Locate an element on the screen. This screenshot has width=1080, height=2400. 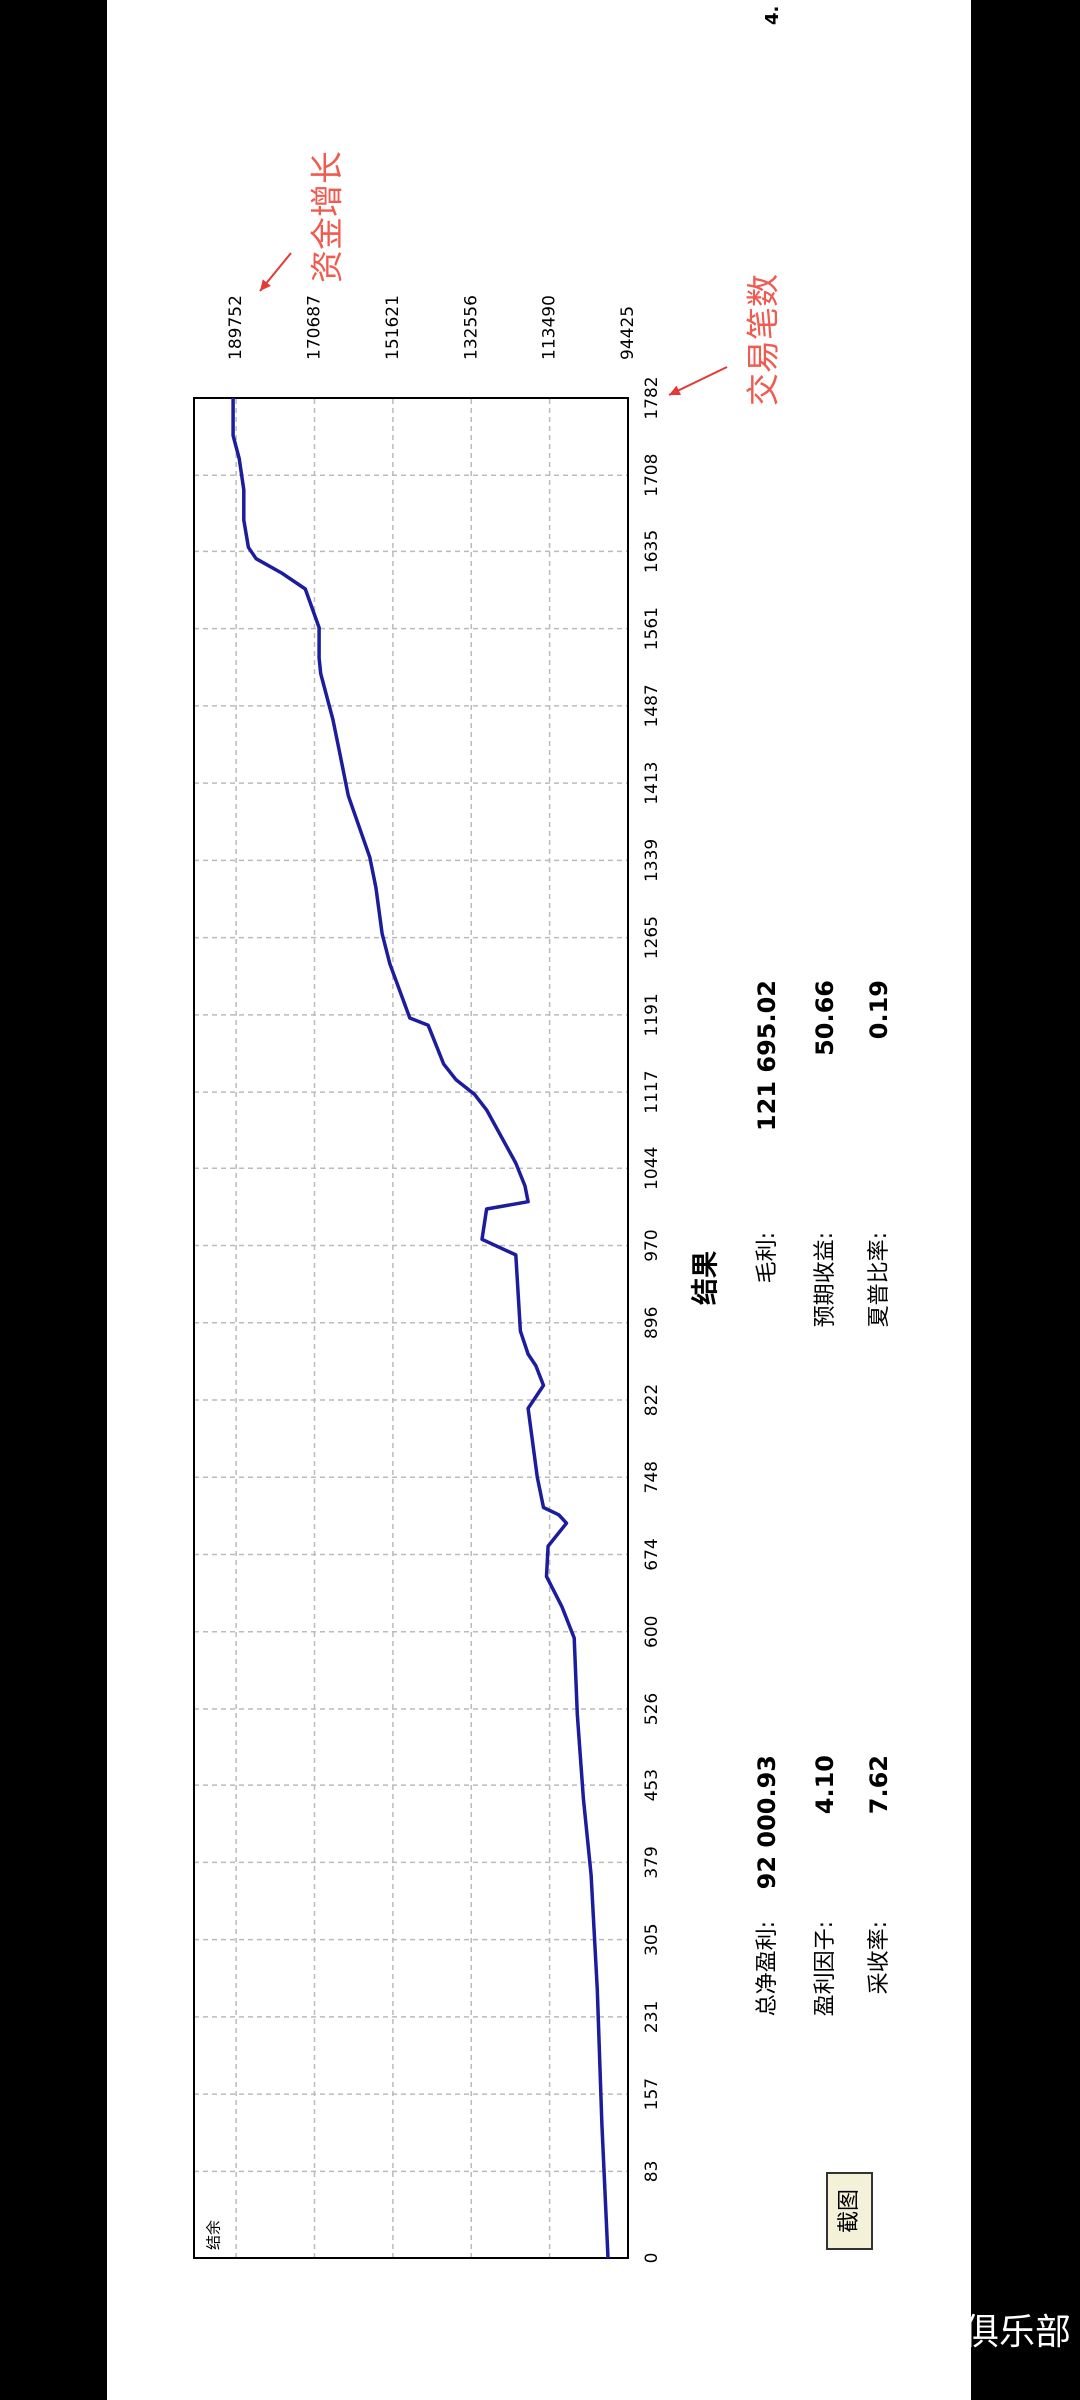
x-tick-label: 1339 is located at coordinates (652, 860).